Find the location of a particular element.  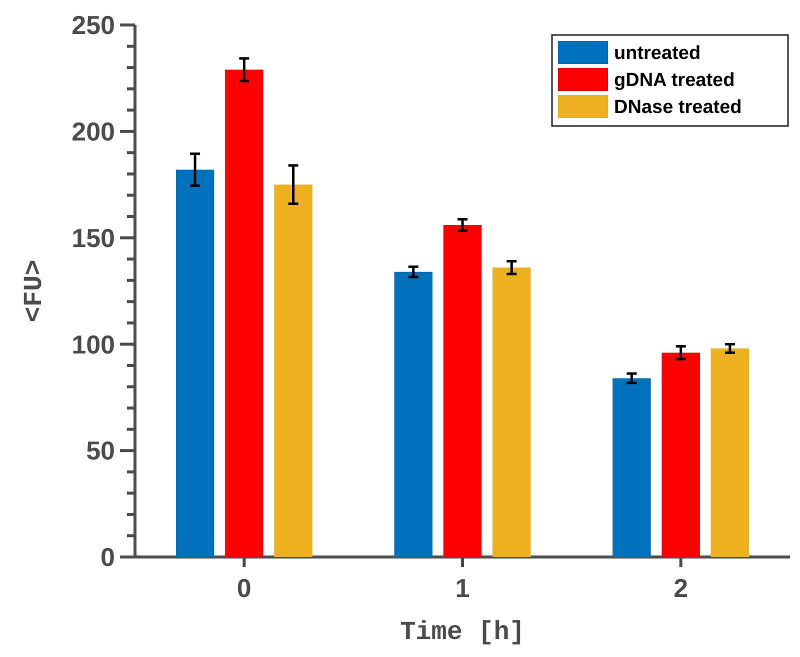

y-tick-label: 0 is located at coordinates (107, 557).